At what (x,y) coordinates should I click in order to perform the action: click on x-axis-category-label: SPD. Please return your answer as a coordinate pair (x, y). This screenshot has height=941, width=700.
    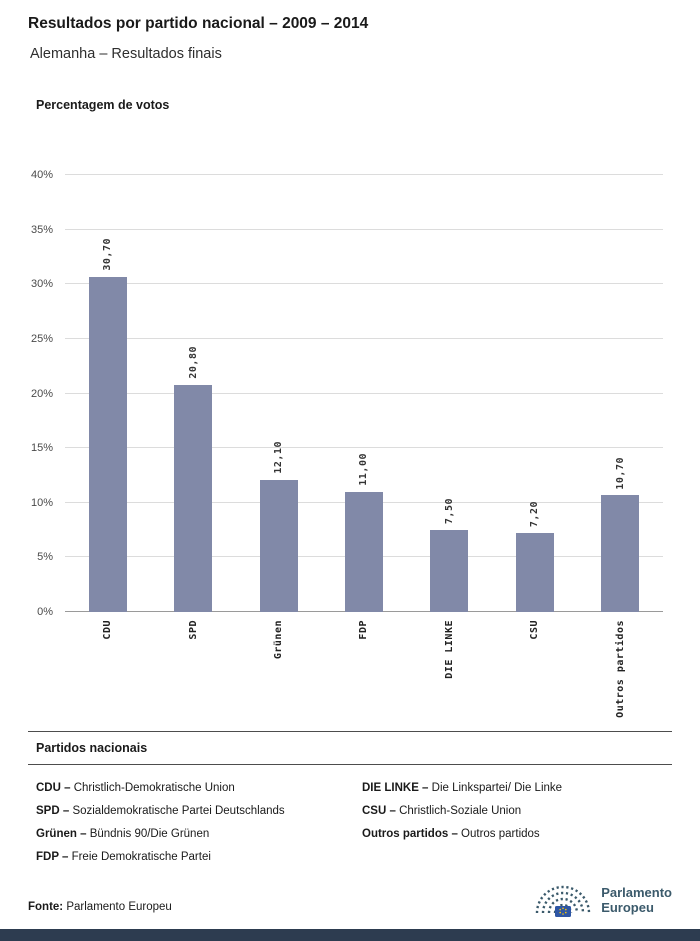
    Looking at the image, I should click on (193, 630).